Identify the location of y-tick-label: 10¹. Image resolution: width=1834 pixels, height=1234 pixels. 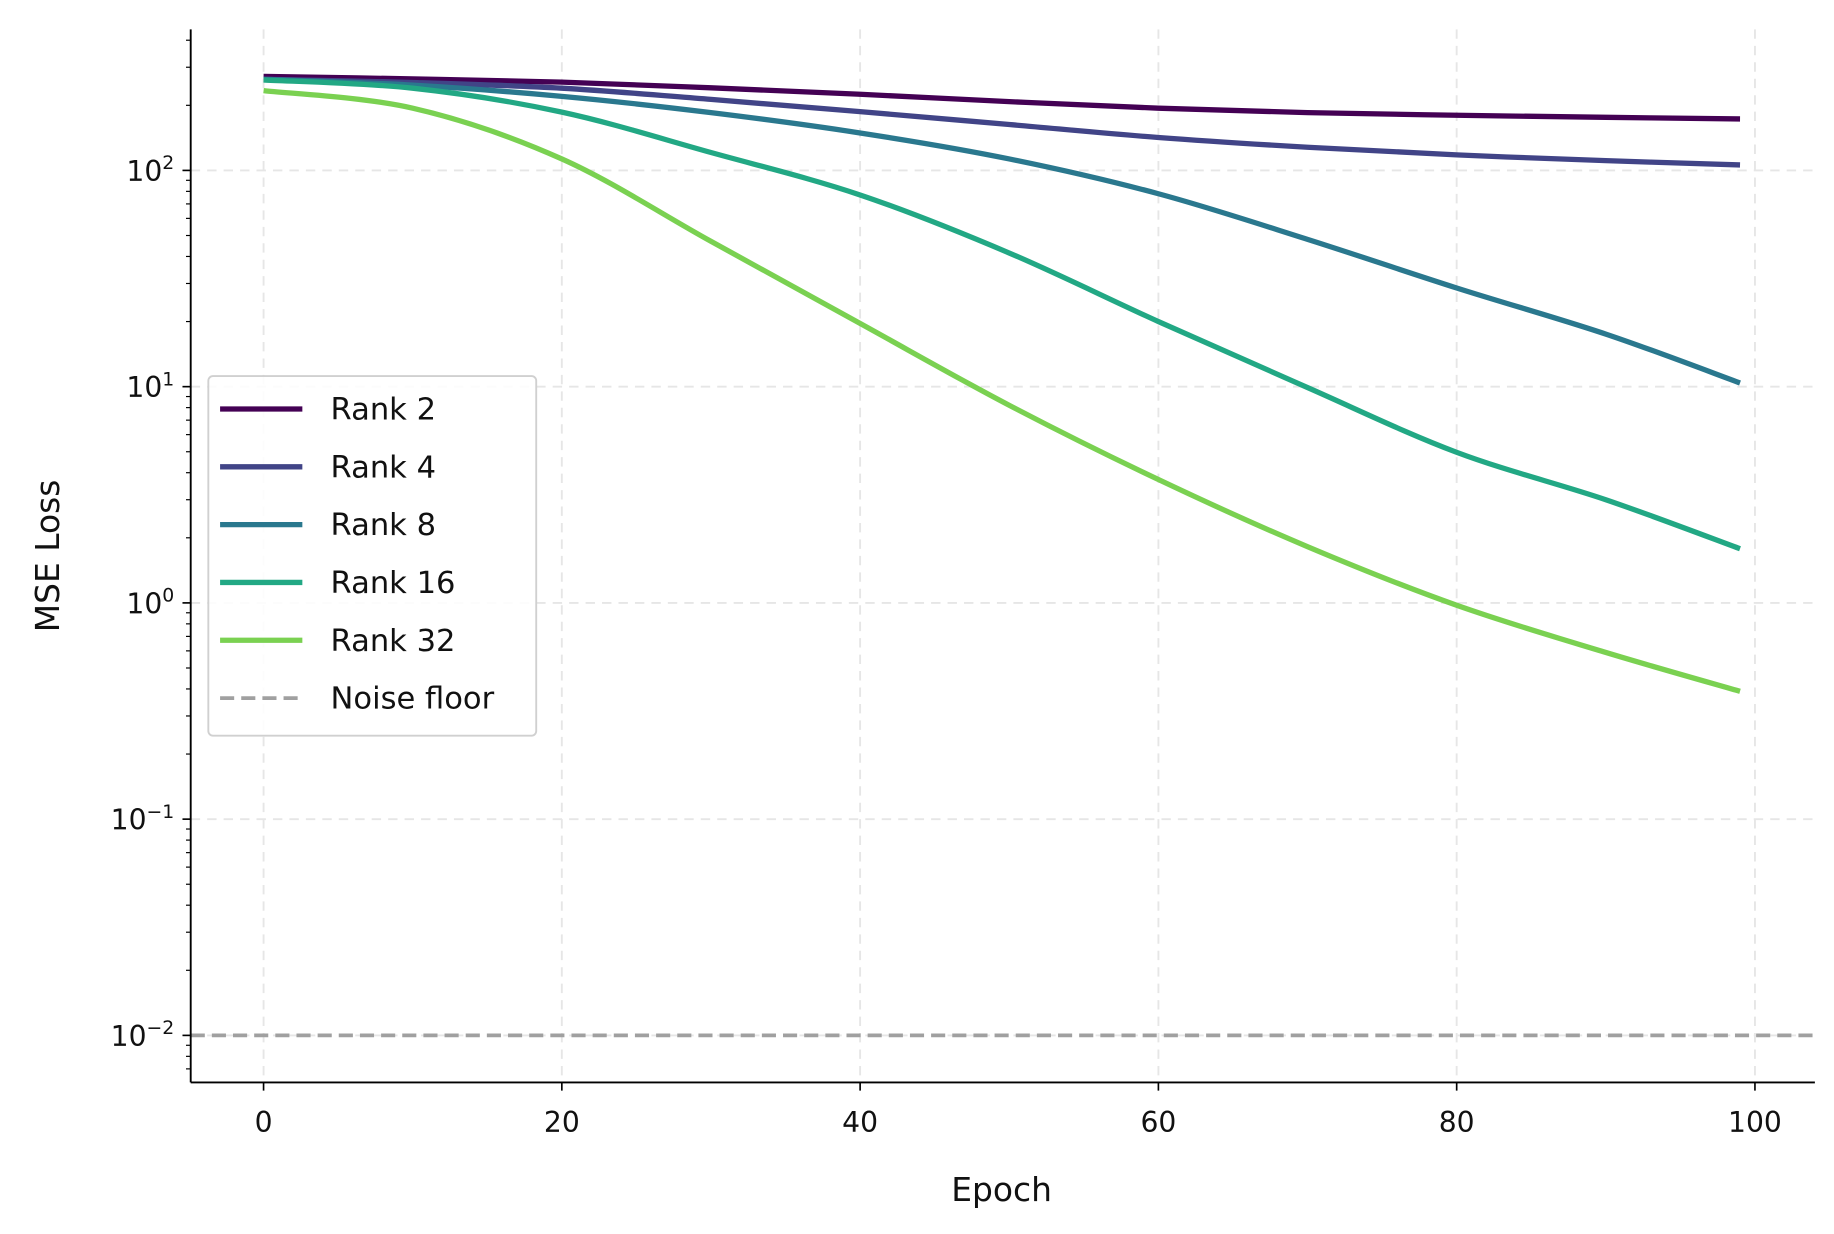
(150, 386).